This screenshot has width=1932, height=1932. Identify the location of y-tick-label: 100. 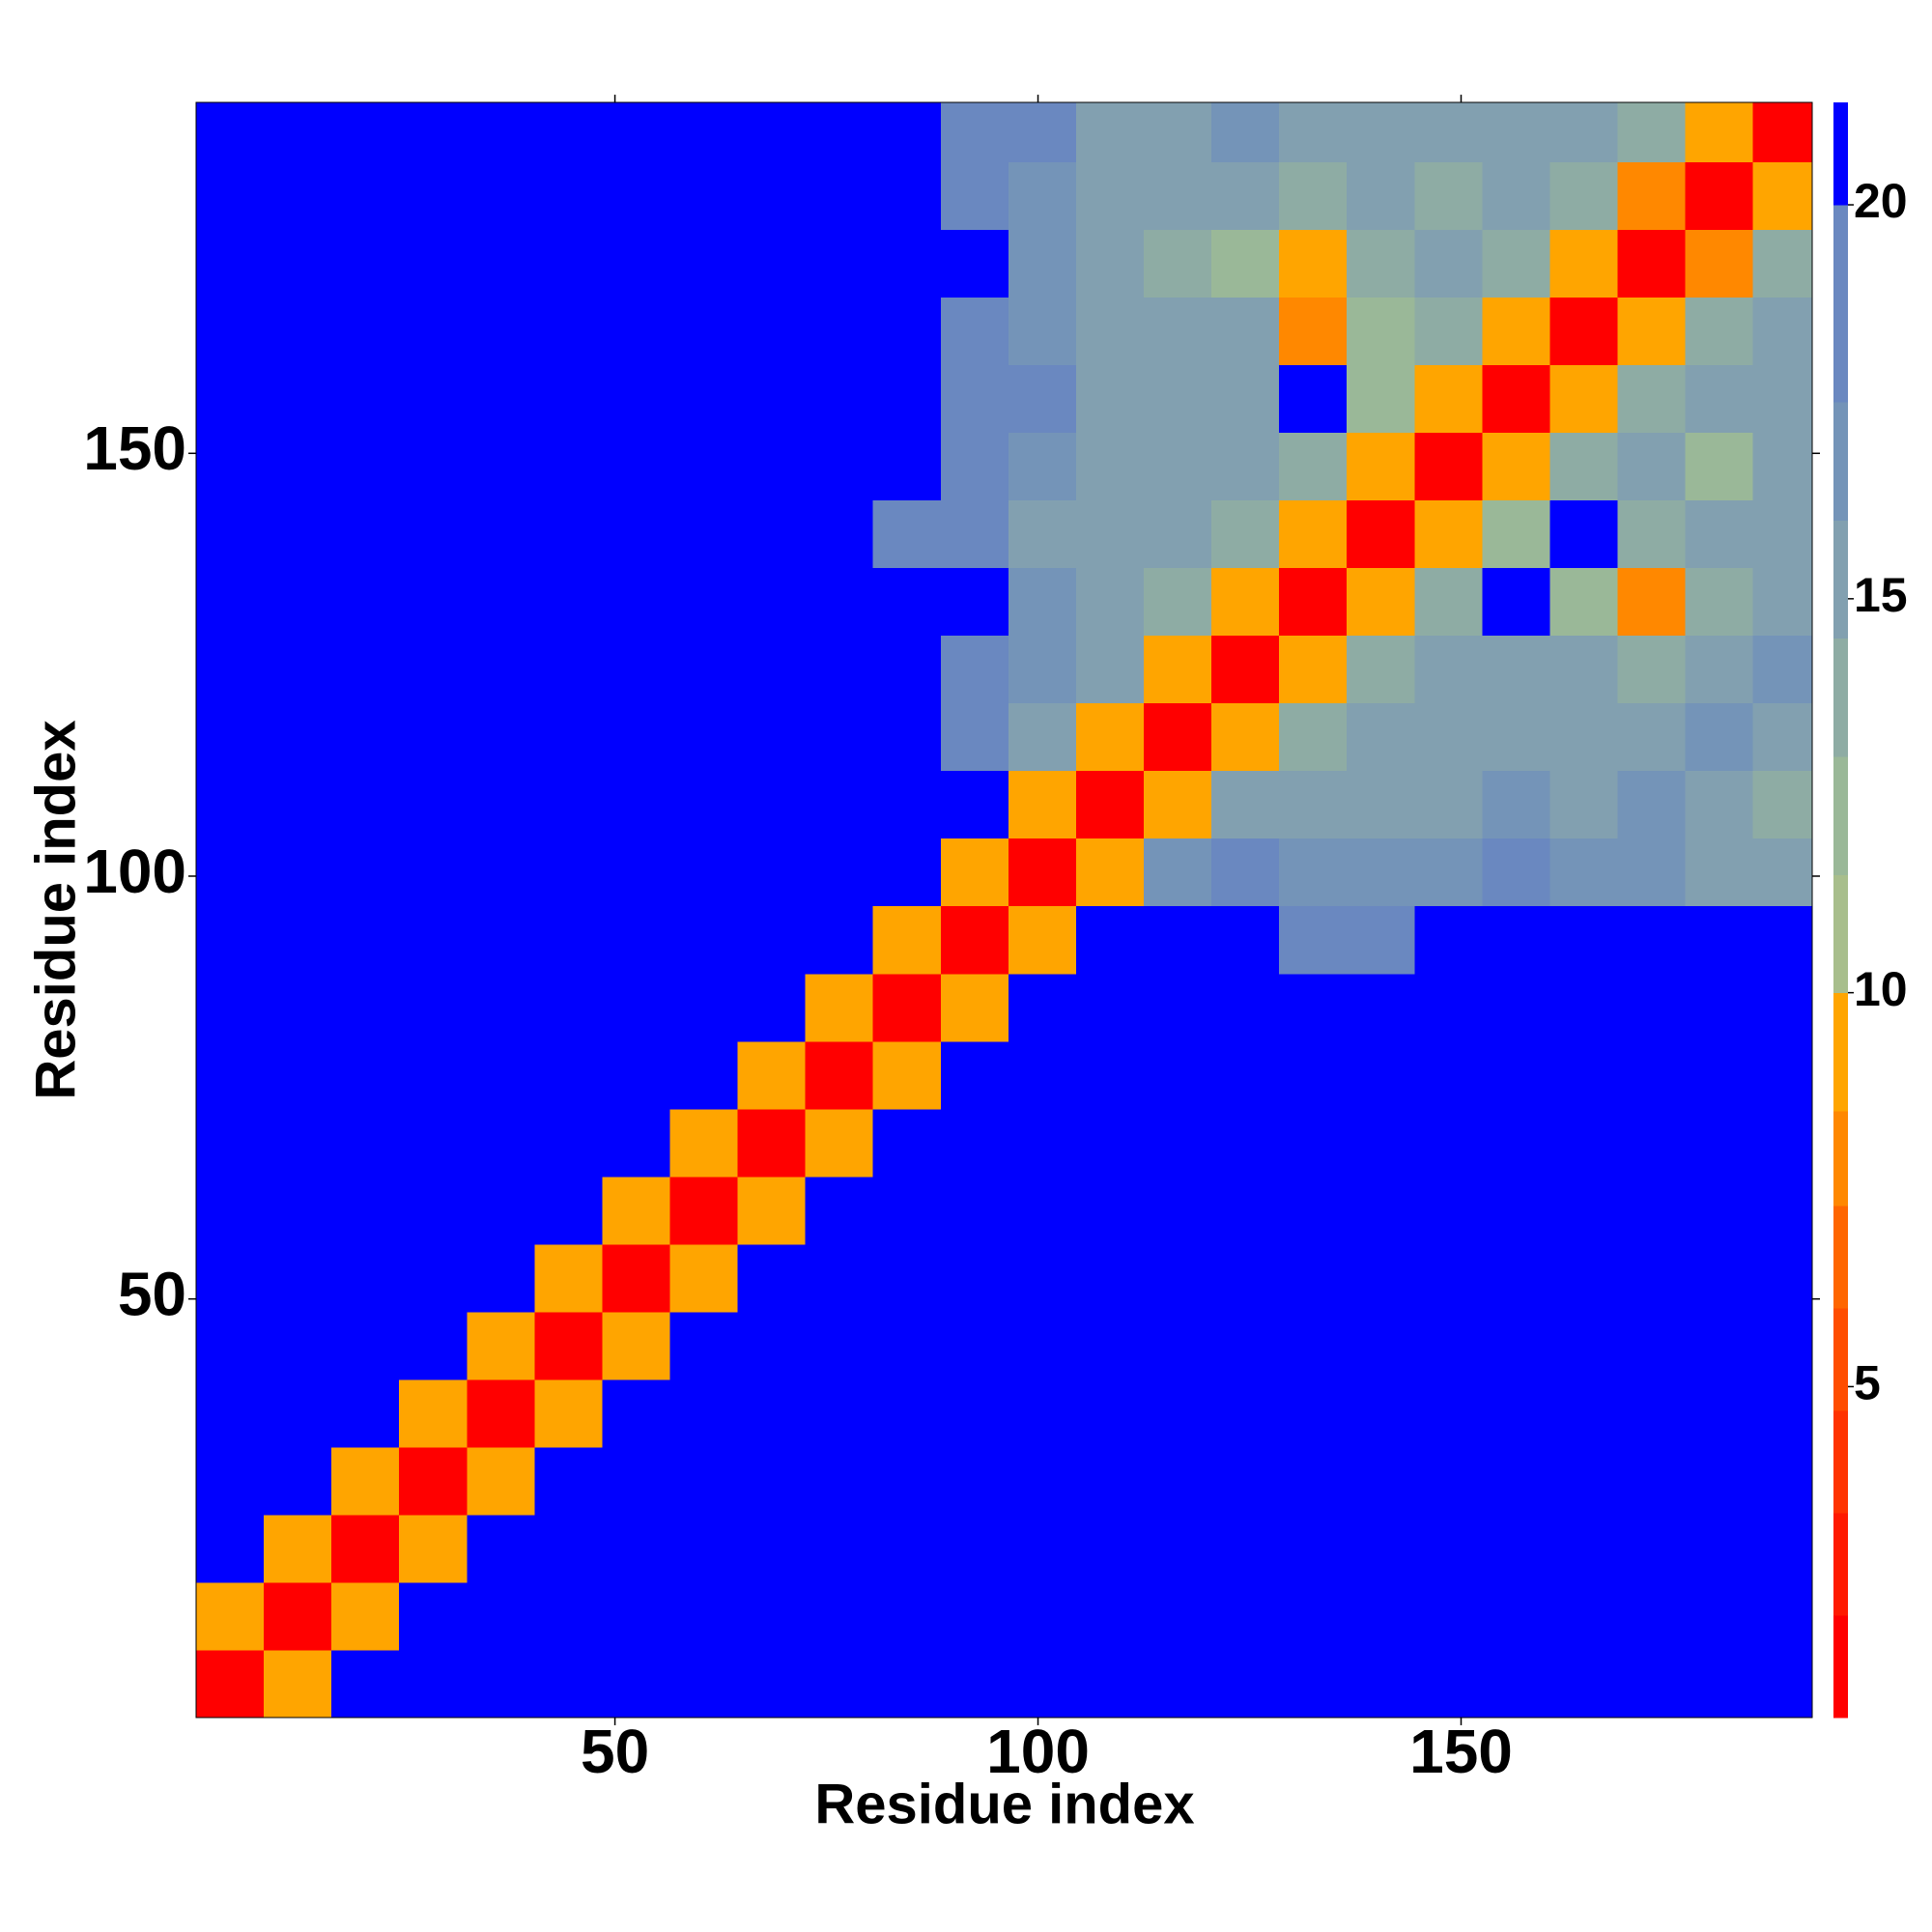
(134, 871).